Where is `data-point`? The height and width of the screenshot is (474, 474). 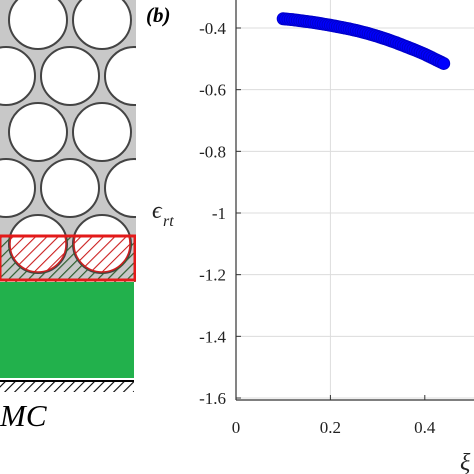
data-point is located at coordinates (444, 63).